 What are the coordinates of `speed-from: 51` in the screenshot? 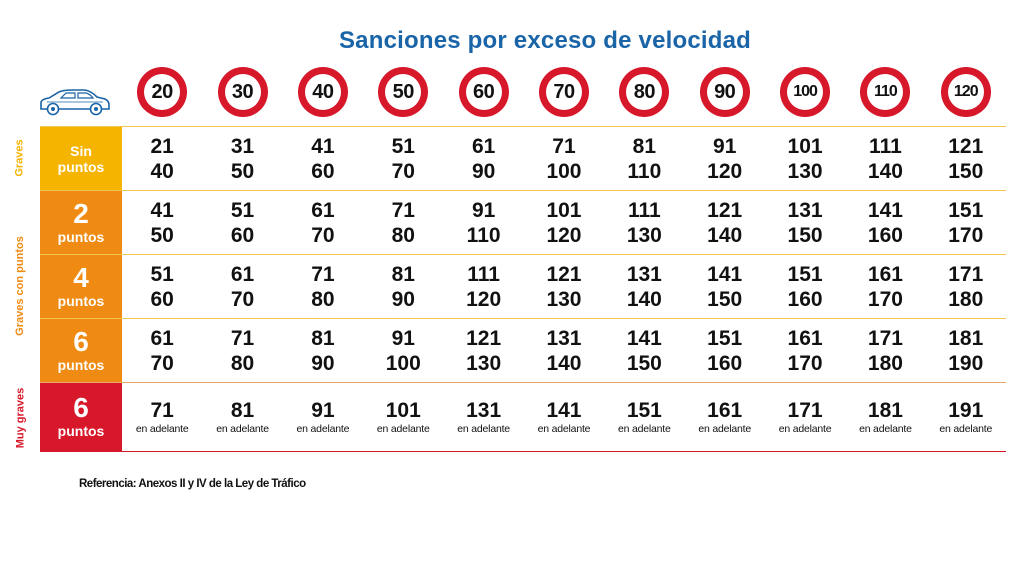 It's located at (403, 146).